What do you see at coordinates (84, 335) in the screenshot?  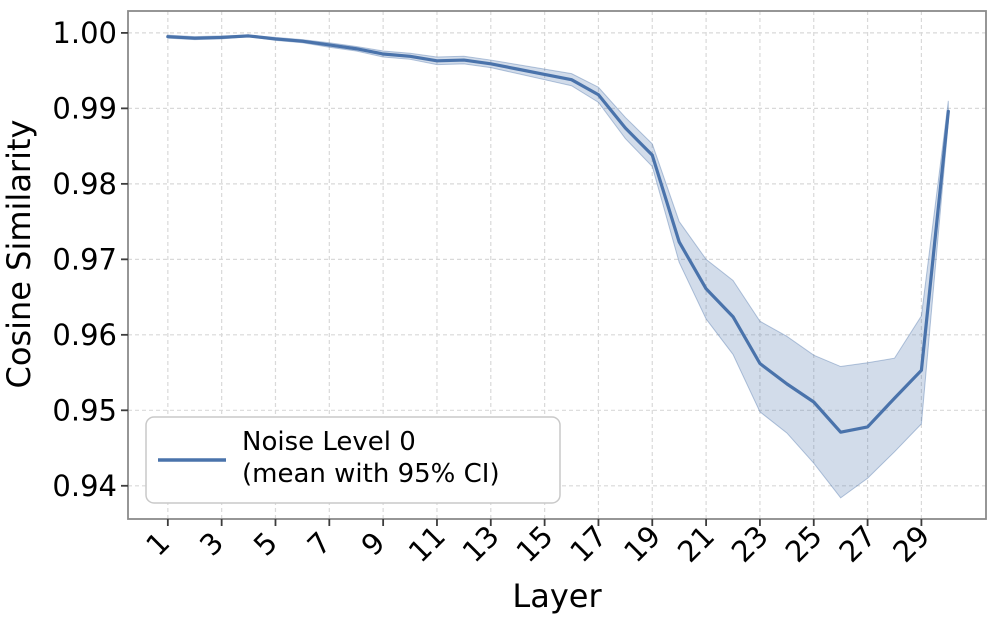 I see `y-tick-label: 0.96` at bounding box center [84, 335].